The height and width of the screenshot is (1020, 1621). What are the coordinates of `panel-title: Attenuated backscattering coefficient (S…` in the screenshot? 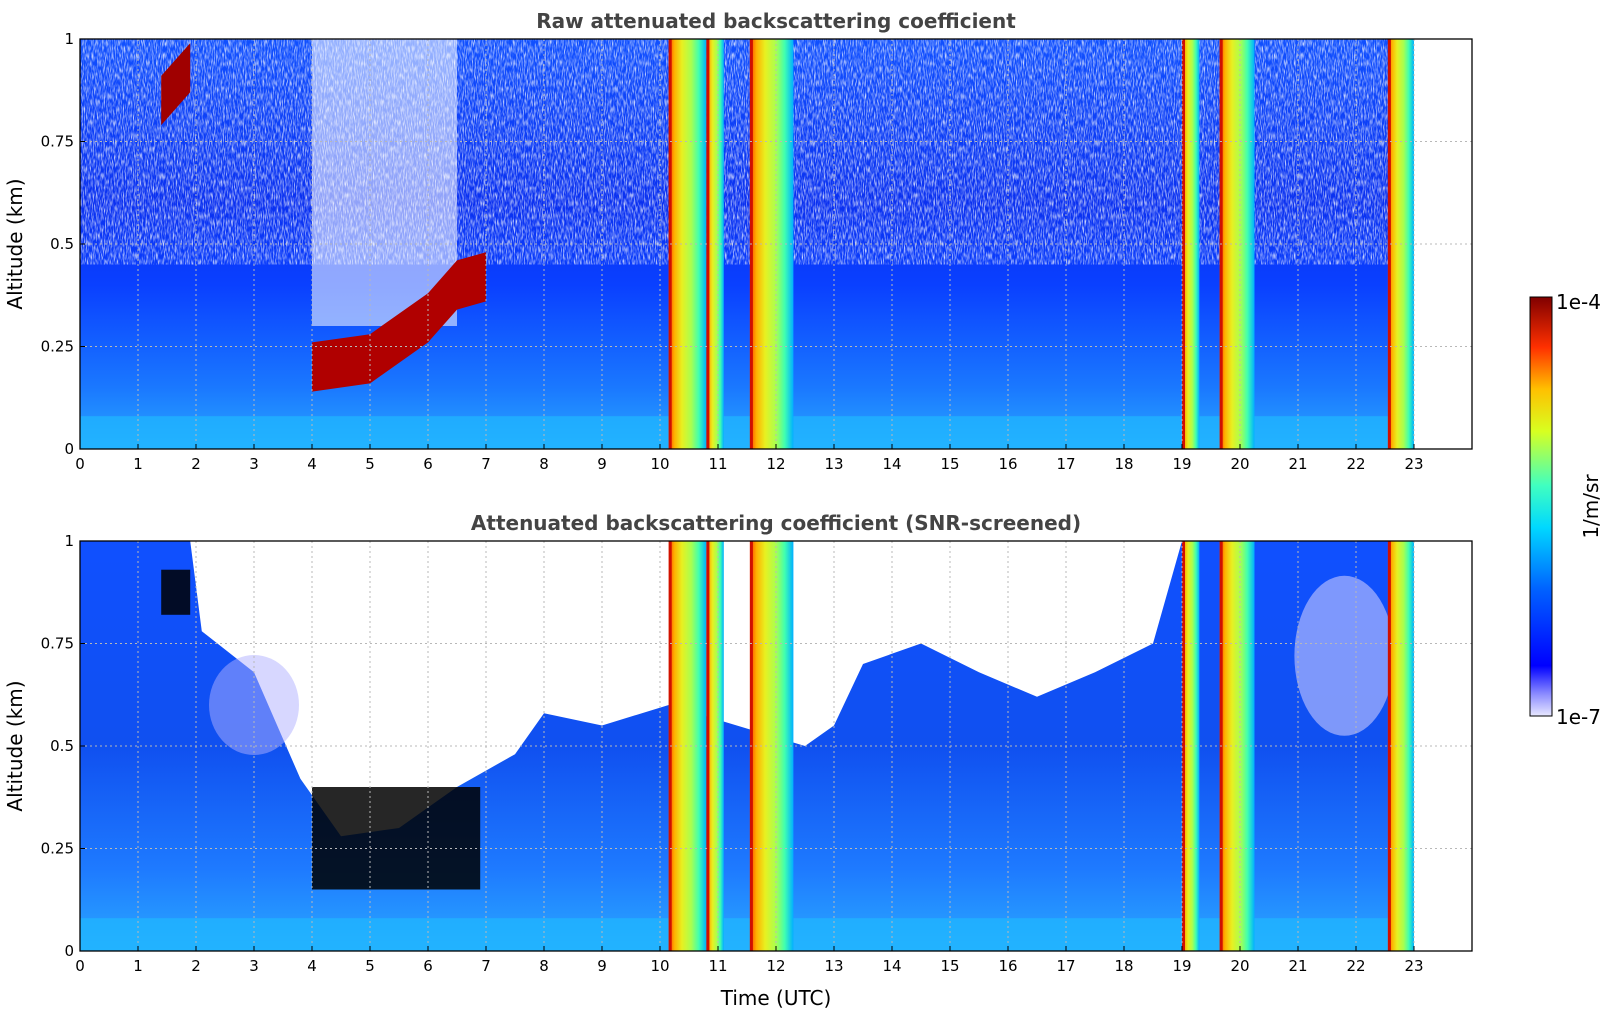 It's located at (776, 523).